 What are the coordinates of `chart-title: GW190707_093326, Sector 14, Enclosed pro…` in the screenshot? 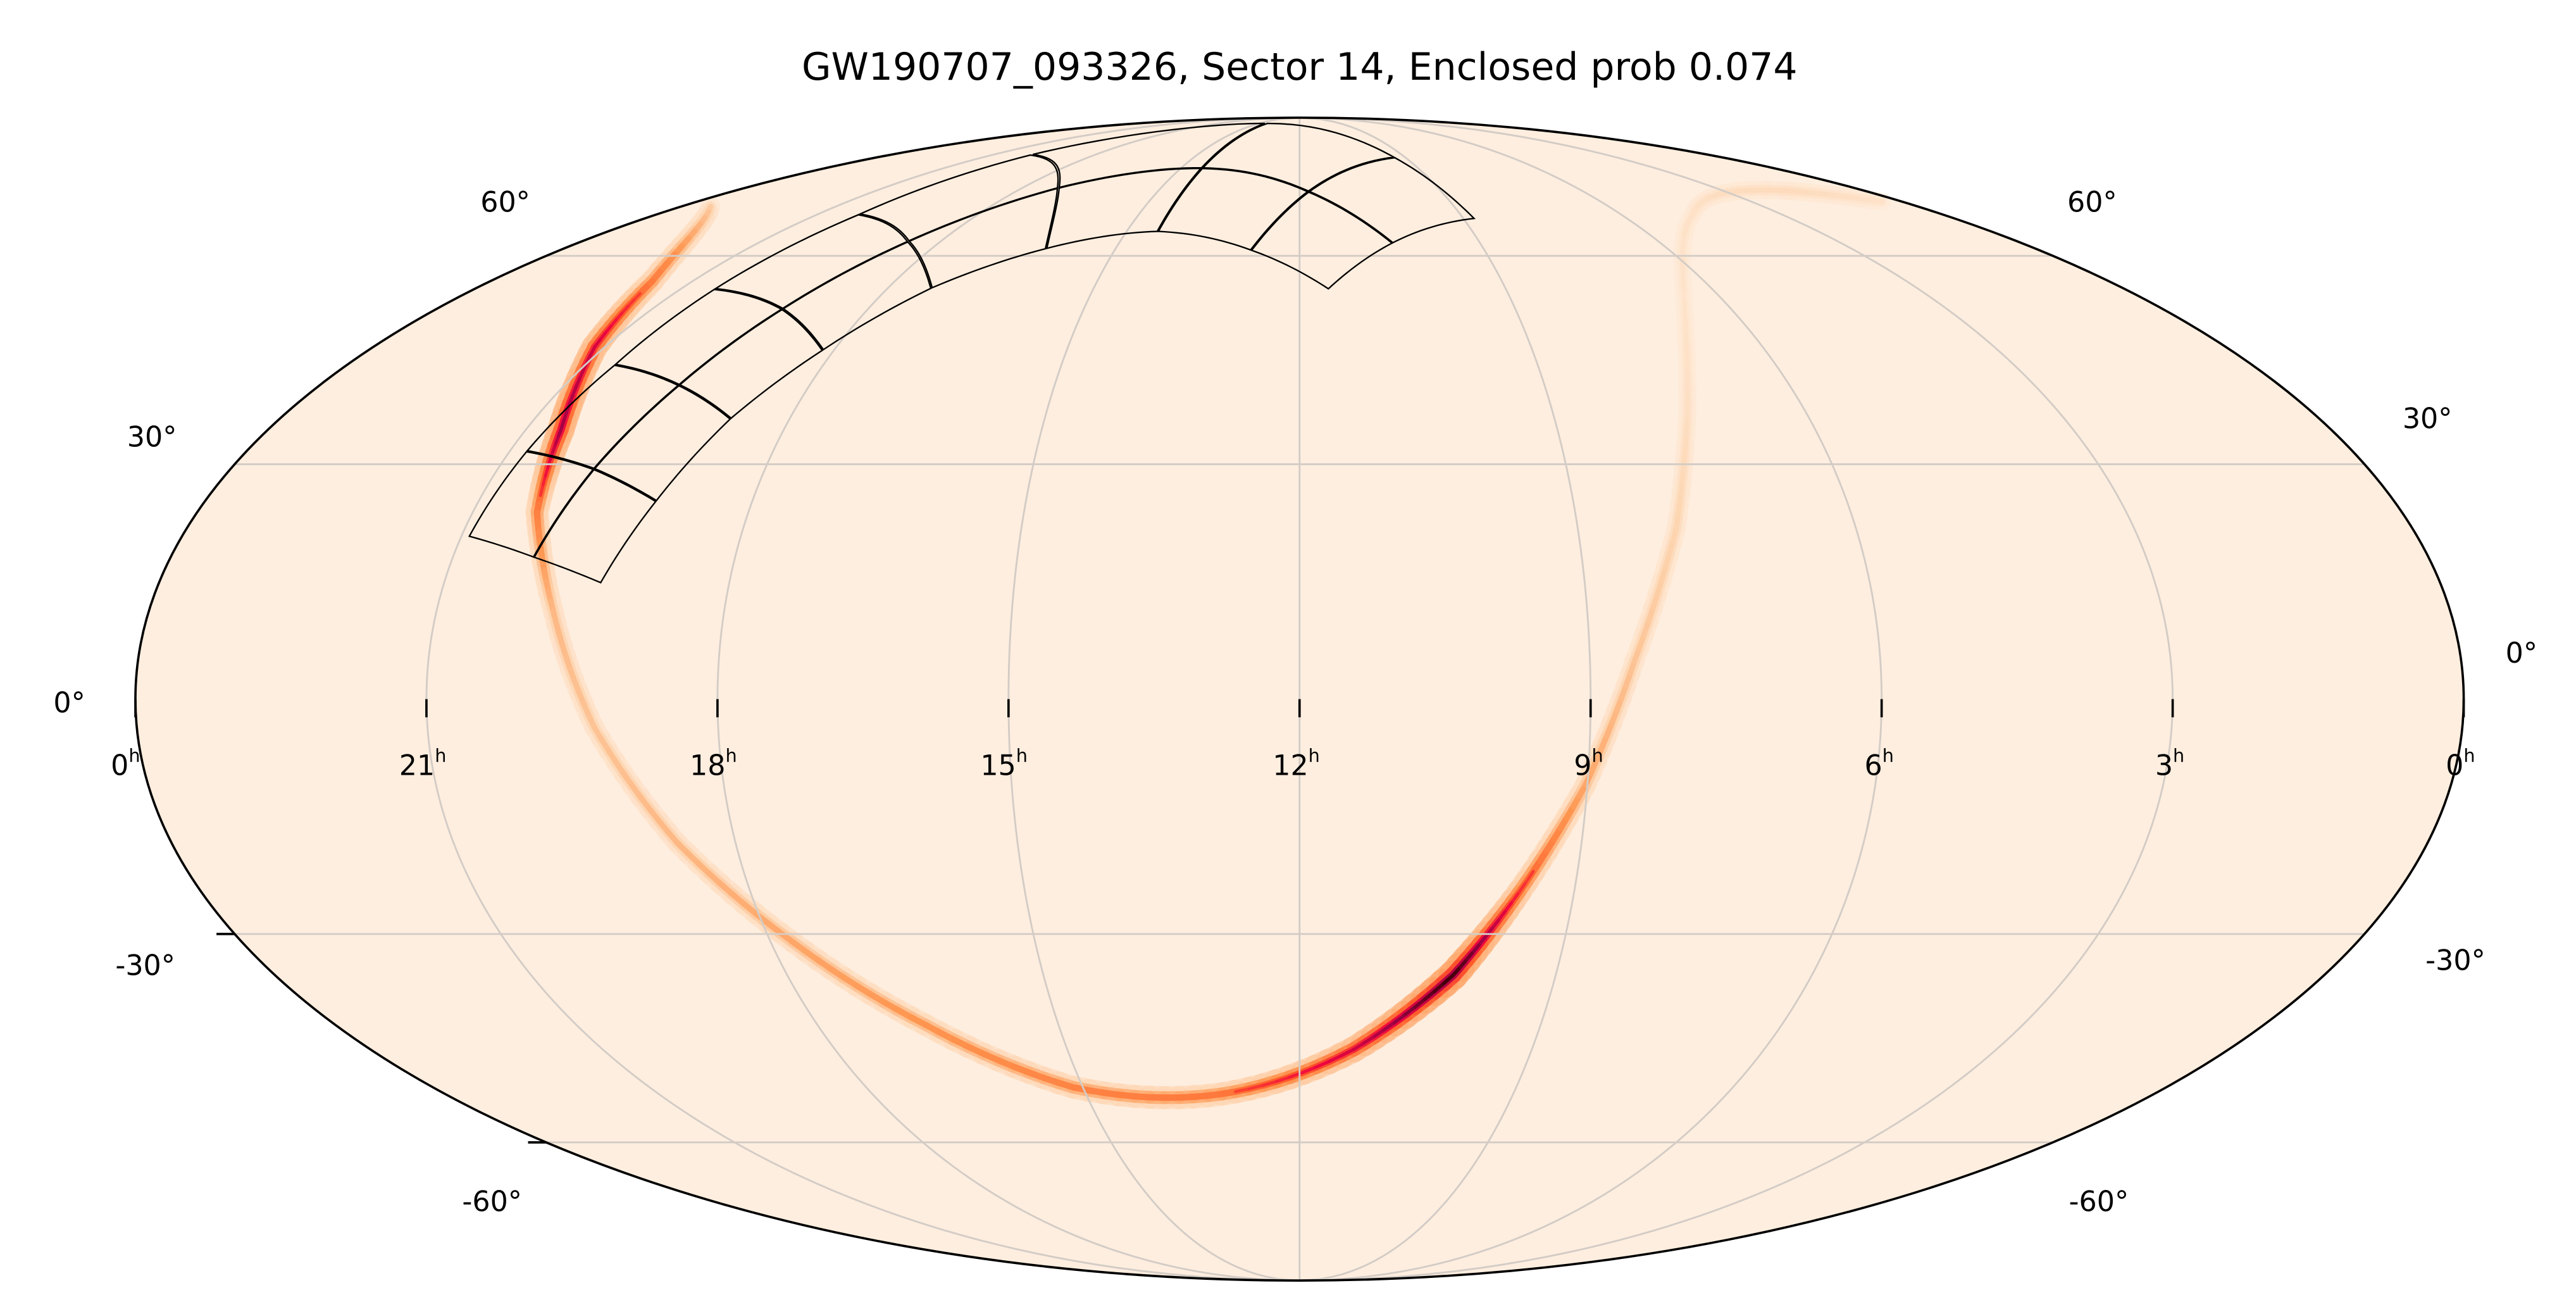 It's located at (1300, 67).